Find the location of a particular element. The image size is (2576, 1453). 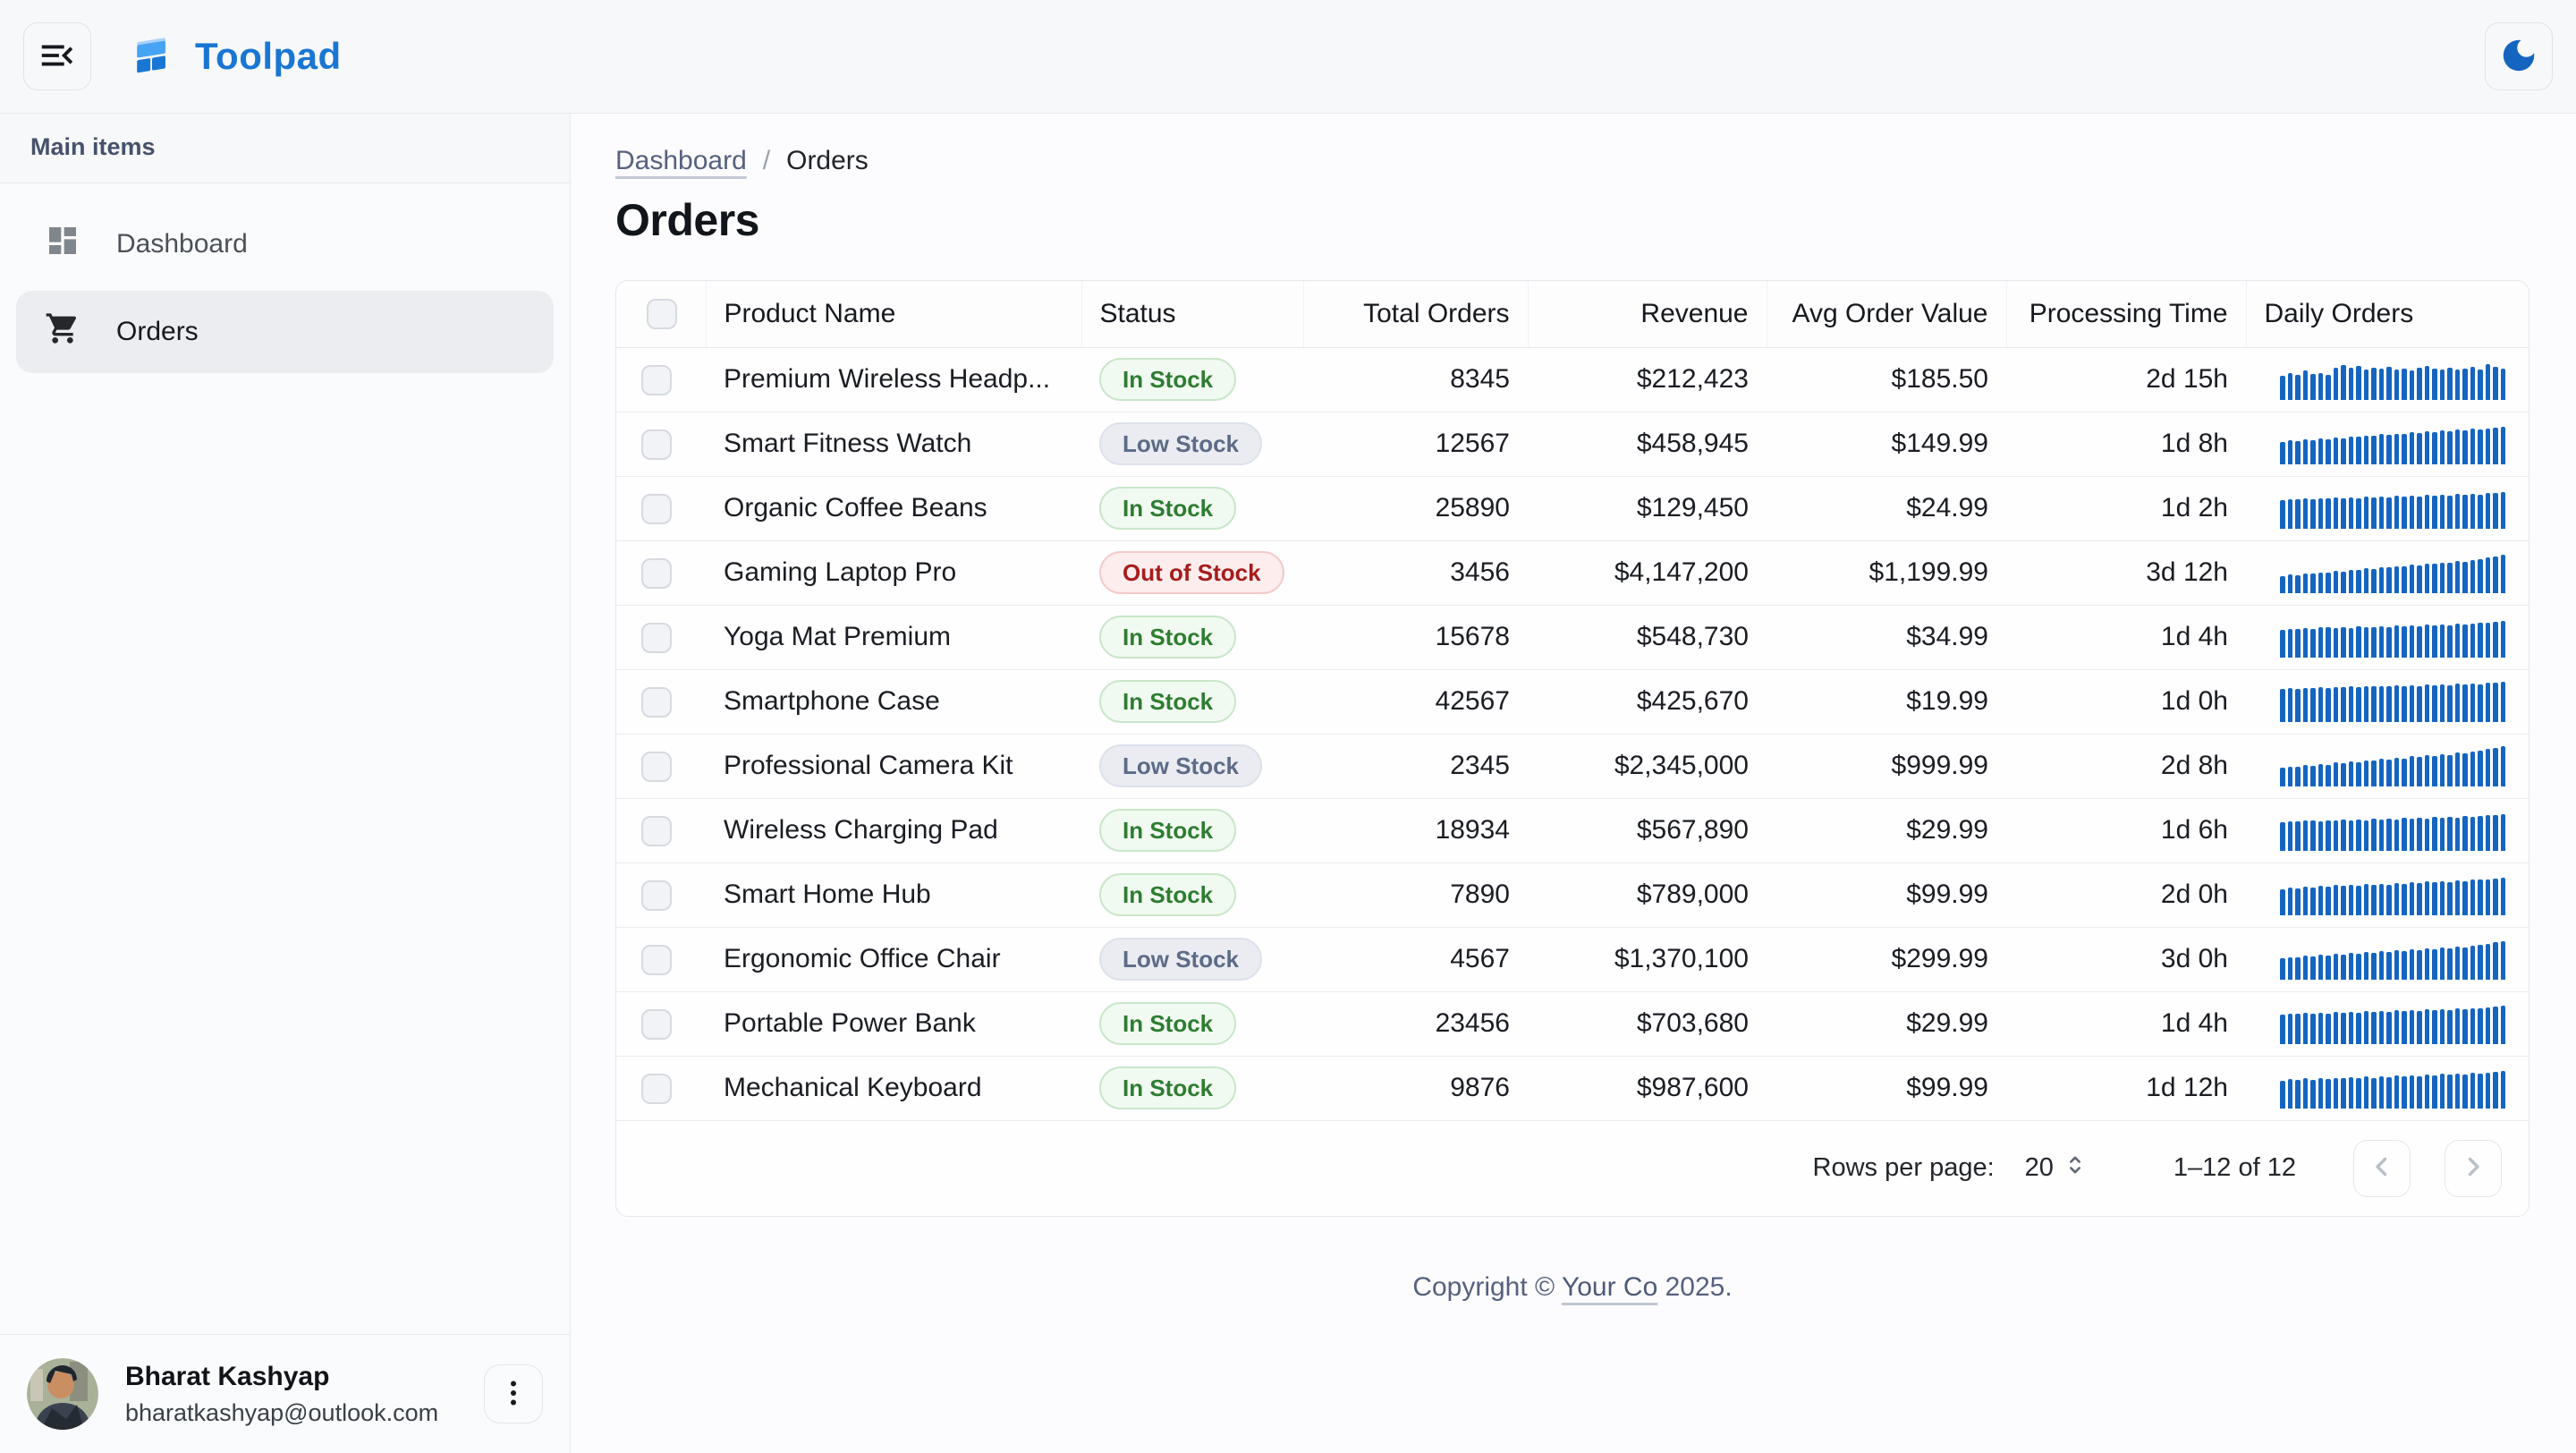

processing-time-cell: 1d 12h is located at coordinates (2126, 1088).